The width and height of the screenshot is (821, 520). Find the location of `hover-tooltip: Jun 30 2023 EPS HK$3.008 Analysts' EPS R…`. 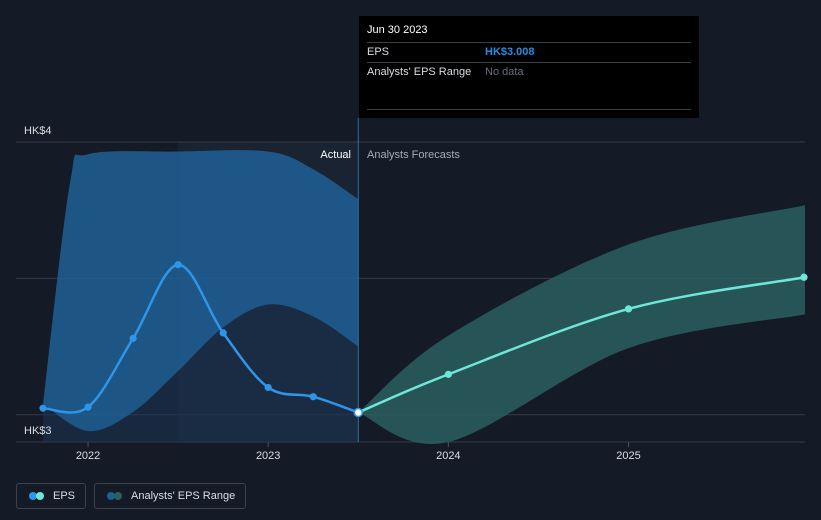

hover-tooltip: Jun 30 2023 EPS HK$3.008 Analysts' EPS R… is located at coordinates (529, 67).